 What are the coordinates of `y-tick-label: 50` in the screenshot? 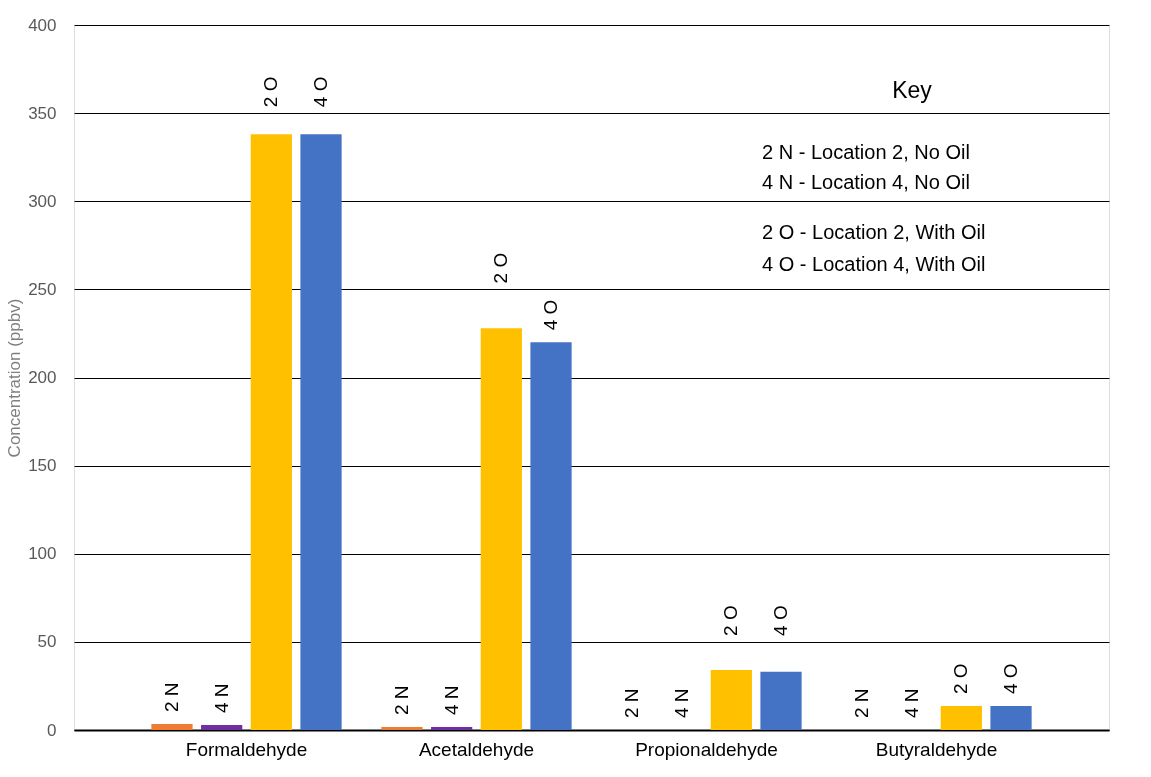 It's located at (47, 642).